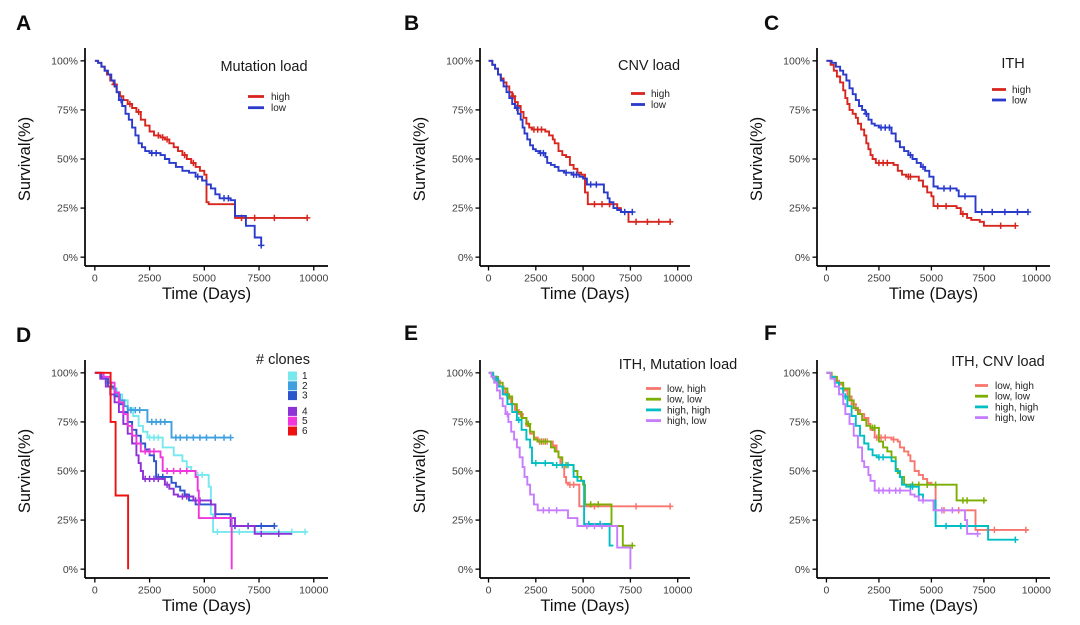  What do you see at coordinates (263, 67) in the screenshot?
I see `legend-title: Mutation load` at bounding box center [263, 67].